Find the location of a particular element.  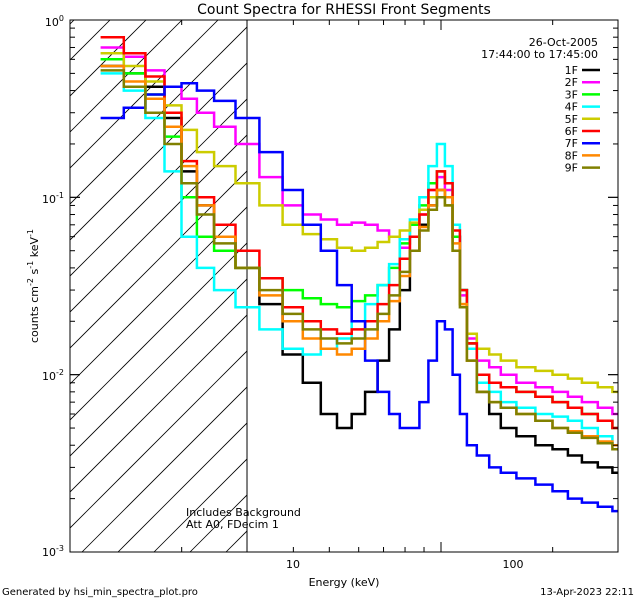

footer-generated-by: Generated by hsi_min_spectra_plot.pro is located at coordinates (100, 592).